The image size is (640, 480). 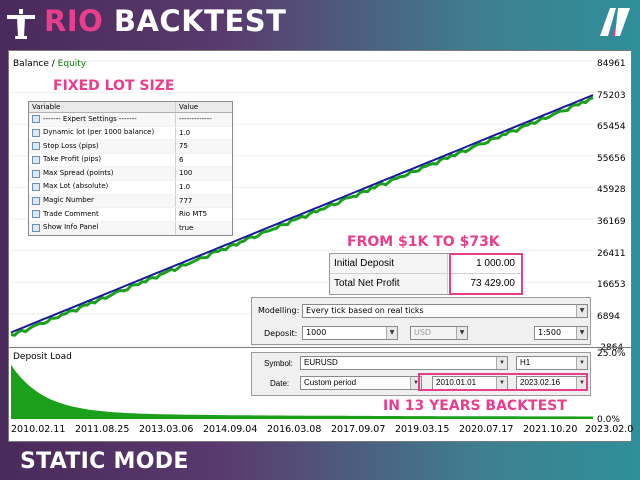 What do you see at coordinates (193, 214) in the screenshot?
I see `settings-value: Rio MT5` at bounding box center [193, 214].